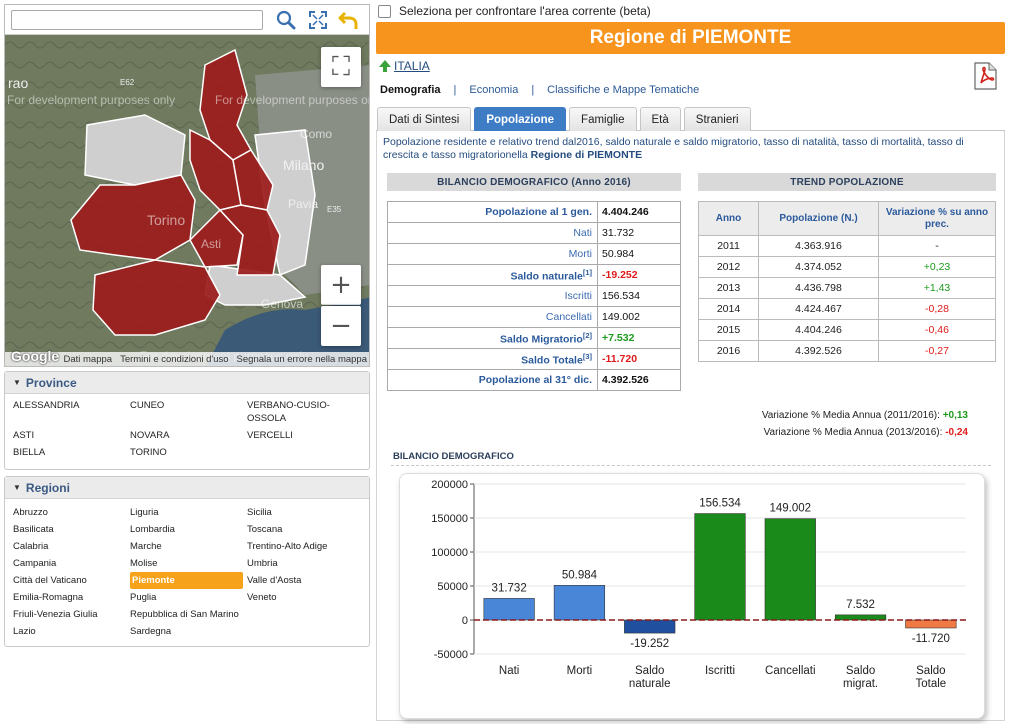  Describe the element at coordinates (639, 296) in the screenshot. I see `bilancio-value: 156.534` at that location.